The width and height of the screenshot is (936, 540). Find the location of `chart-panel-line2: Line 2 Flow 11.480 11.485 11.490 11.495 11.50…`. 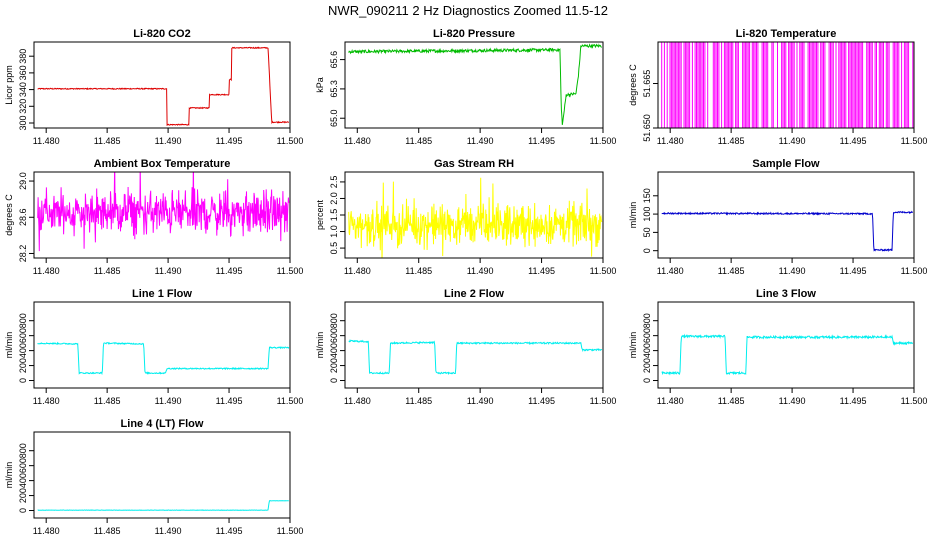

chart-panel-line2: Line 2 Flow 11.480 11.485 11.490 11.495 11.50… is located at coordinates (465, 347).